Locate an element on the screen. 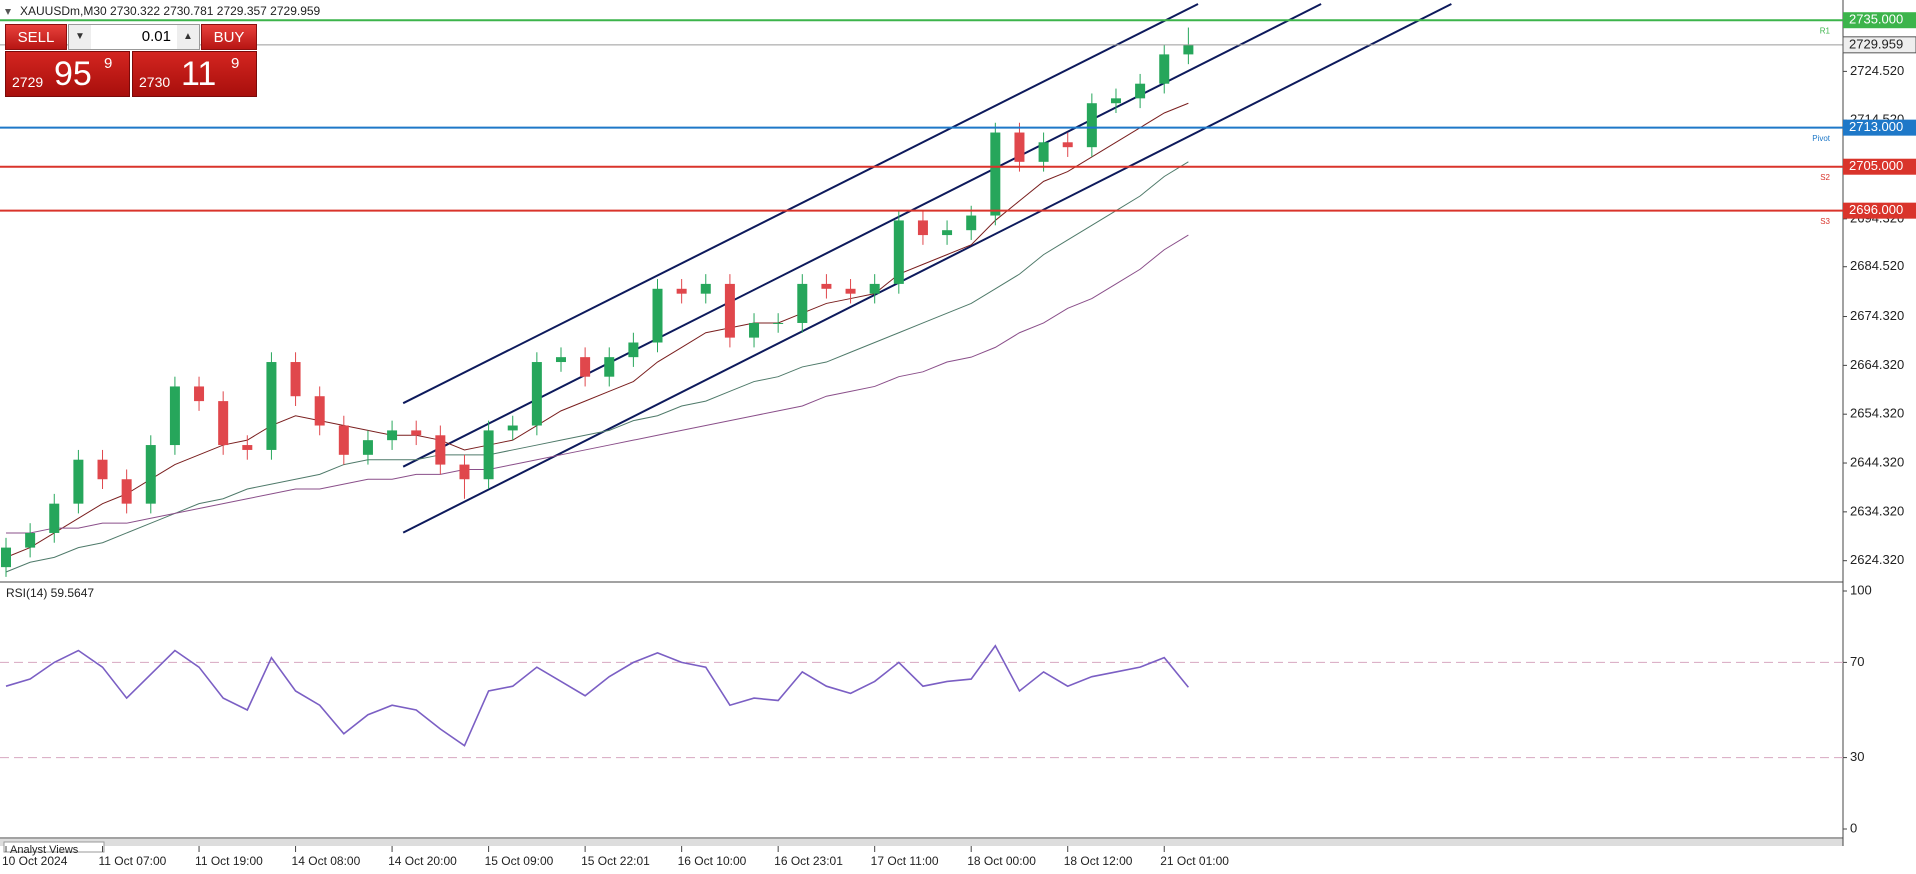 The height and width of the screenshot is (874, 1916). current-price-tag is located at coordinates (1879, 45).